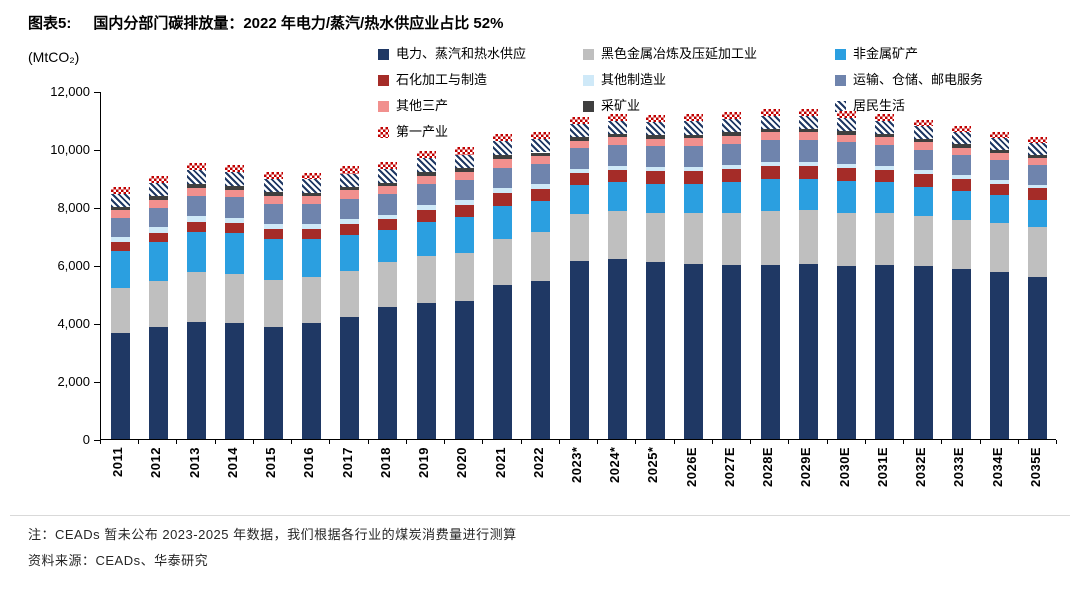  I want to click on x-axis-label: 2030E, so click(844, 467).